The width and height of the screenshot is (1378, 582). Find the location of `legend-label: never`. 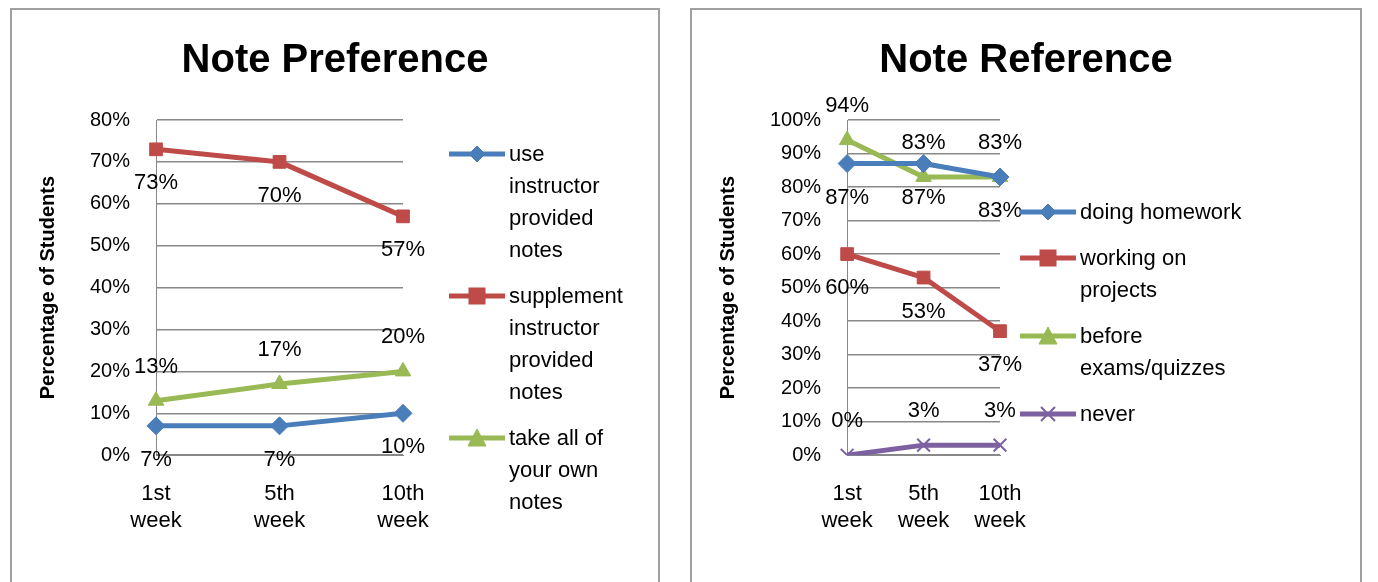

legend-label: never is located at coordinates (1108, 414).